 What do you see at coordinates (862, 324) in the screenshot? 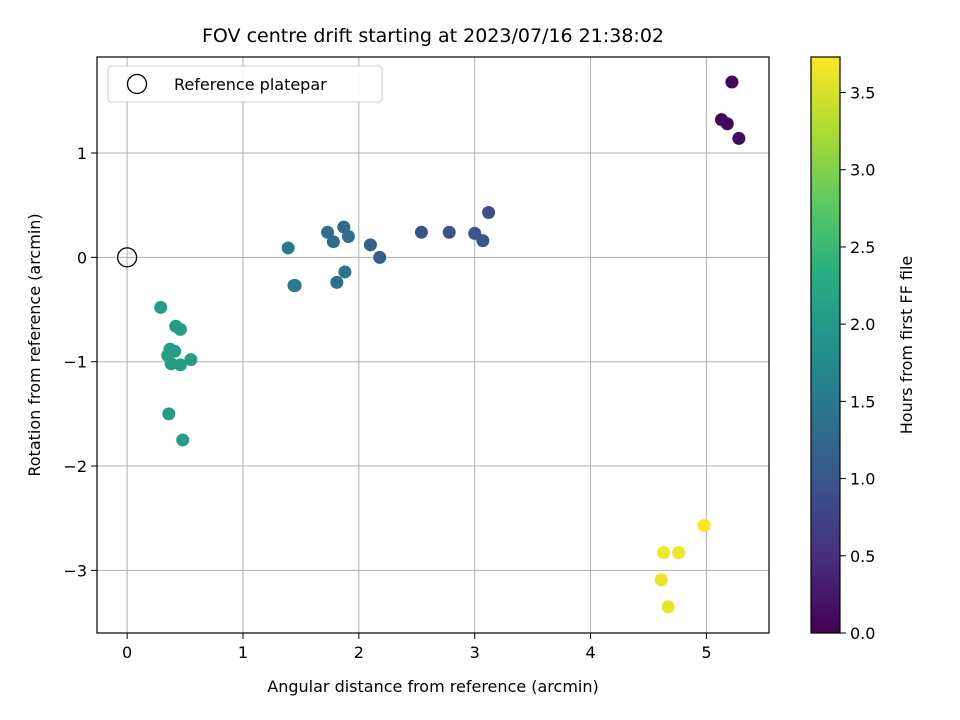
I see `colorbar-tick-label: 2.0` at bounding box center [862, 324].